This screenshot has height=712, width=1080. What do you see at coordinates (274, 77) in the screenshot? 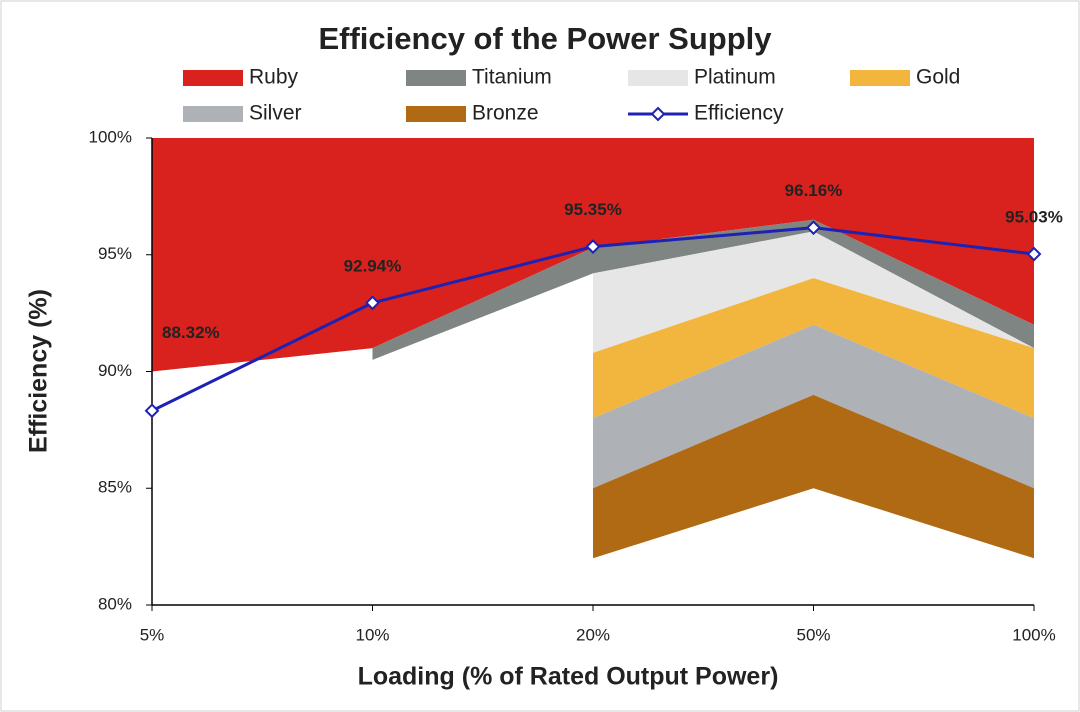
I see `legend-label: Ruby` at bounding box center [274, 77].